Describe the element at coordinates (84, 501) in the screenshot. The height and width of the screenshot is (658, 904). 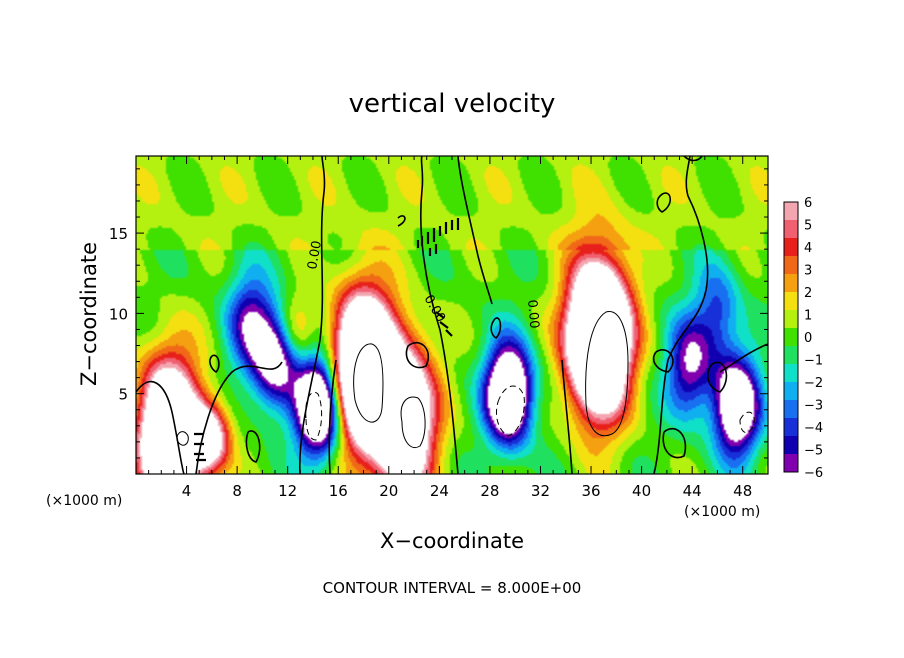
I see `x-unit-left: (×1000 m)` at that location.